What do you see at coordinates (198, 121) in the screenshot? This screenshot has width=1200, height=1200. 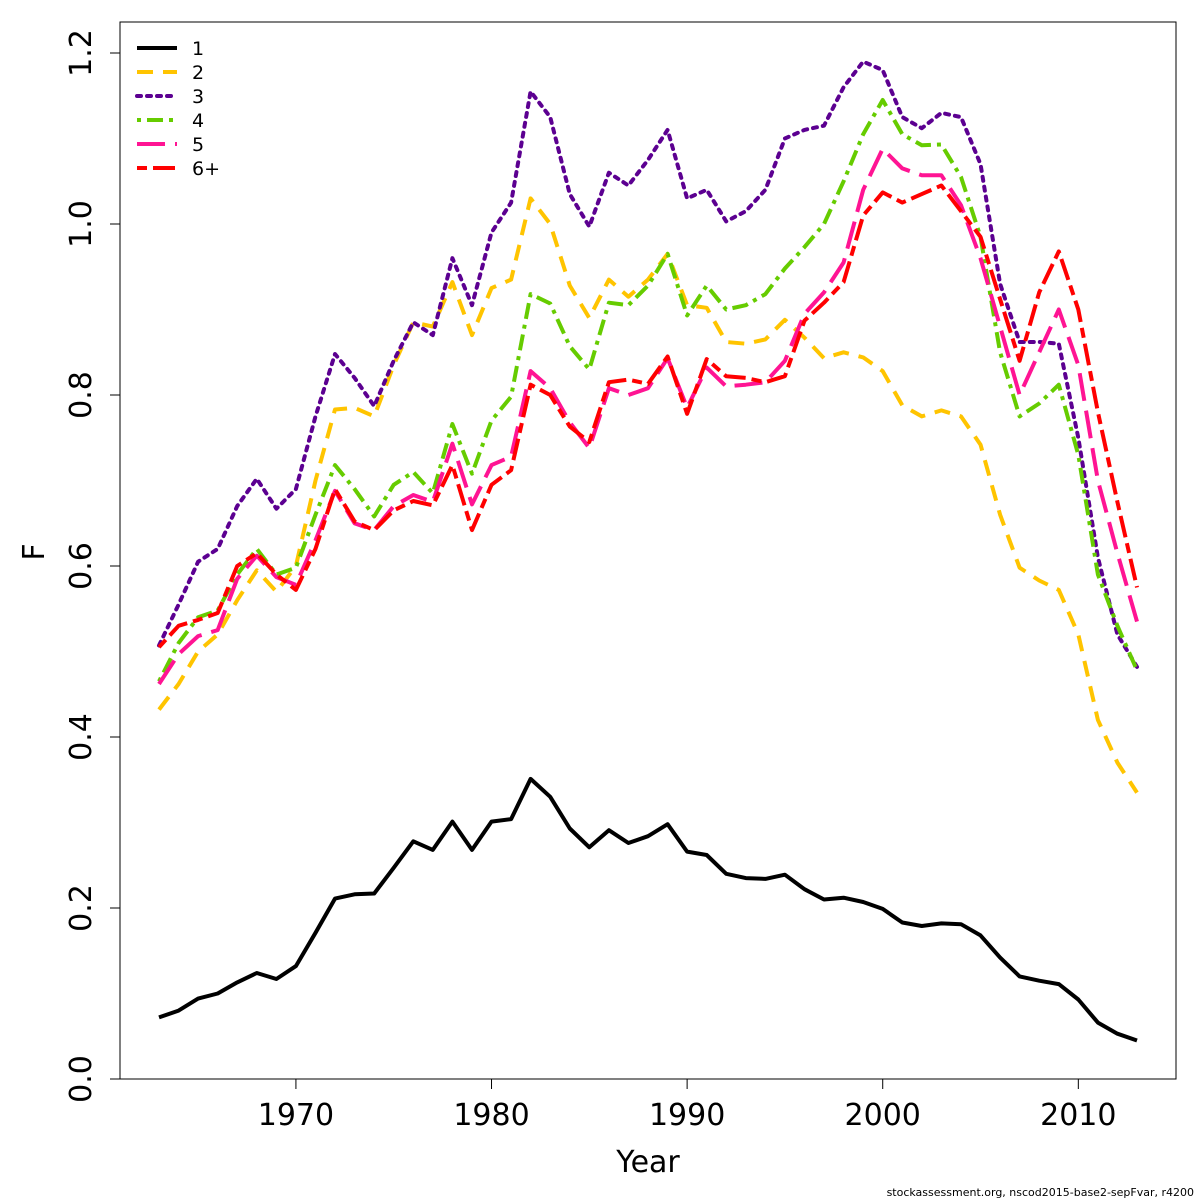 I see `legend-label: 4` at bounding box center [198, 121].